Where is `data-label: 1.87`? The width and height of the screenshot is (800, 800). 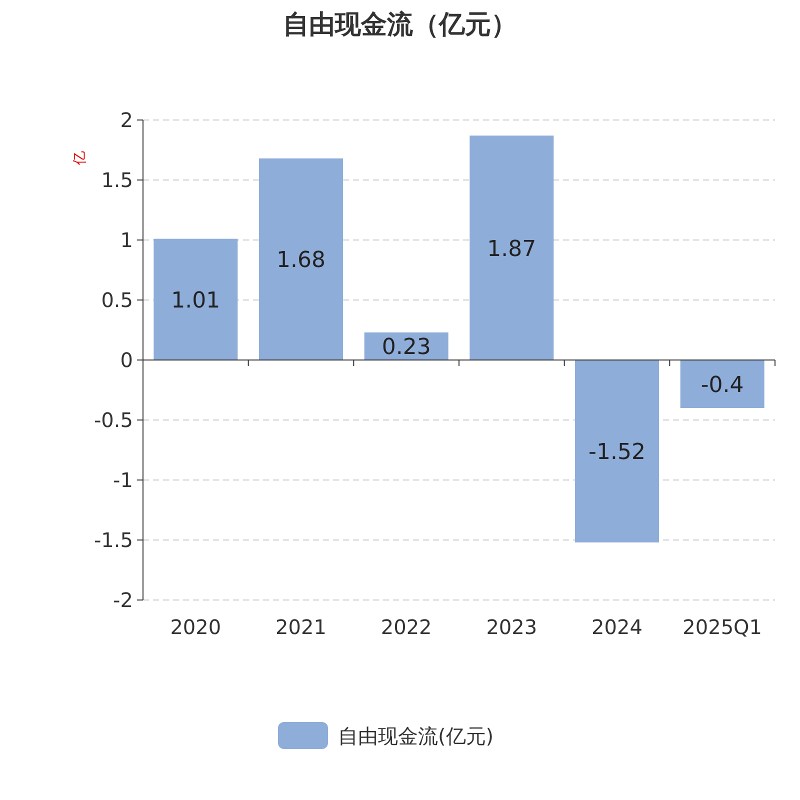
data-label: 1.87 is located at coordinates (511, 249).